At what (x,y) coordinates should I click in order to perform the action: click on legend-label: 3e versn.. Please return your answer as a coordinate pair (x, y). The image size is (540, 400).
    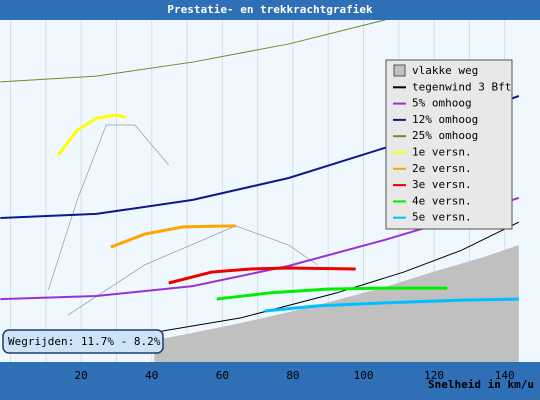
    Looking at the image, I should click on (442, 184).